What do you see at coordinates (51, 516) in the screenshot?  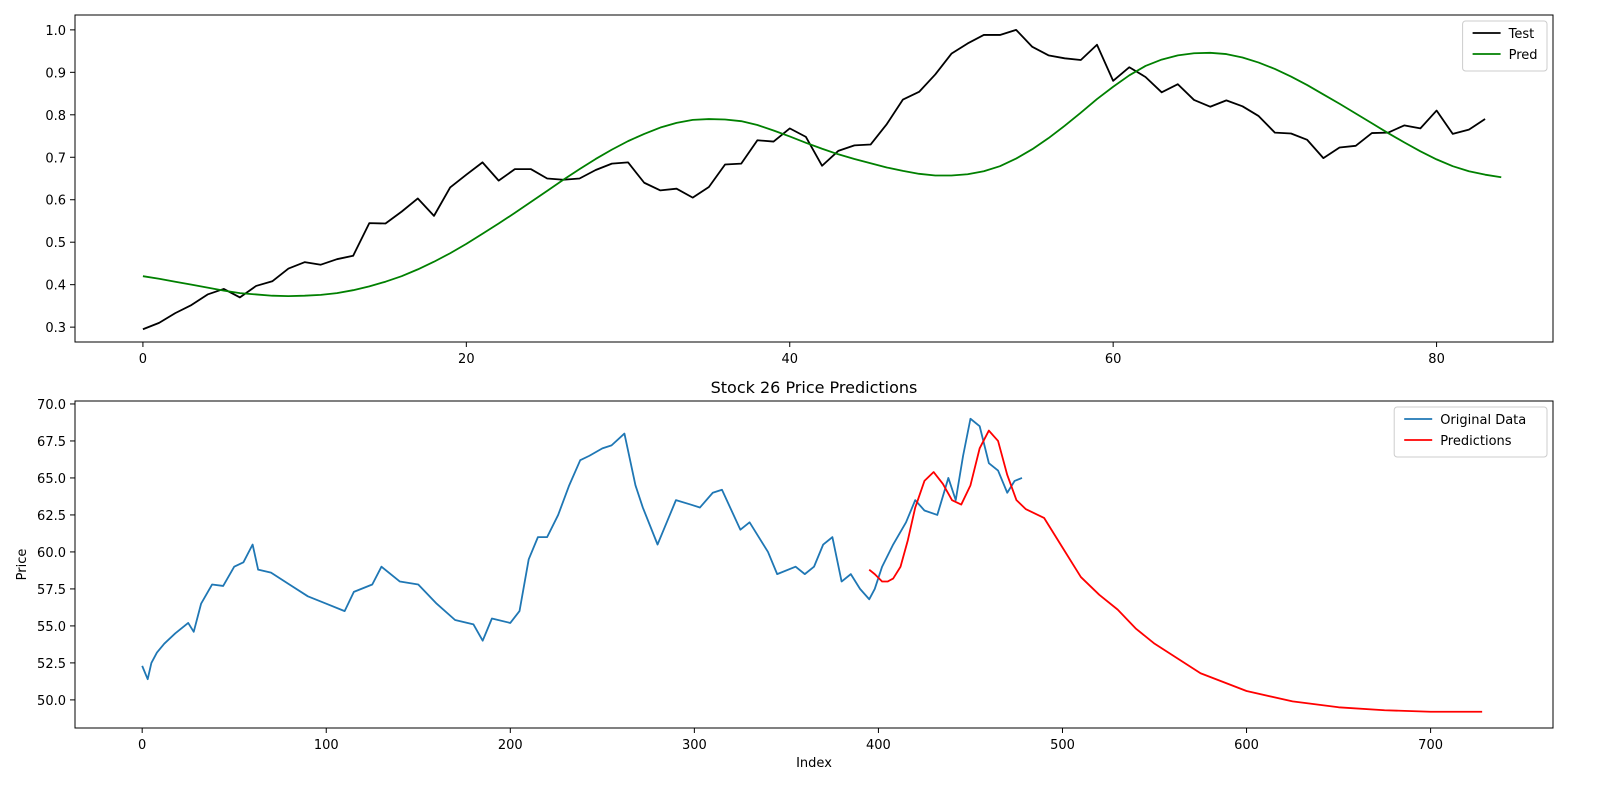 I see `y-tick-label: 62.5` at bounding box center [51, 516].